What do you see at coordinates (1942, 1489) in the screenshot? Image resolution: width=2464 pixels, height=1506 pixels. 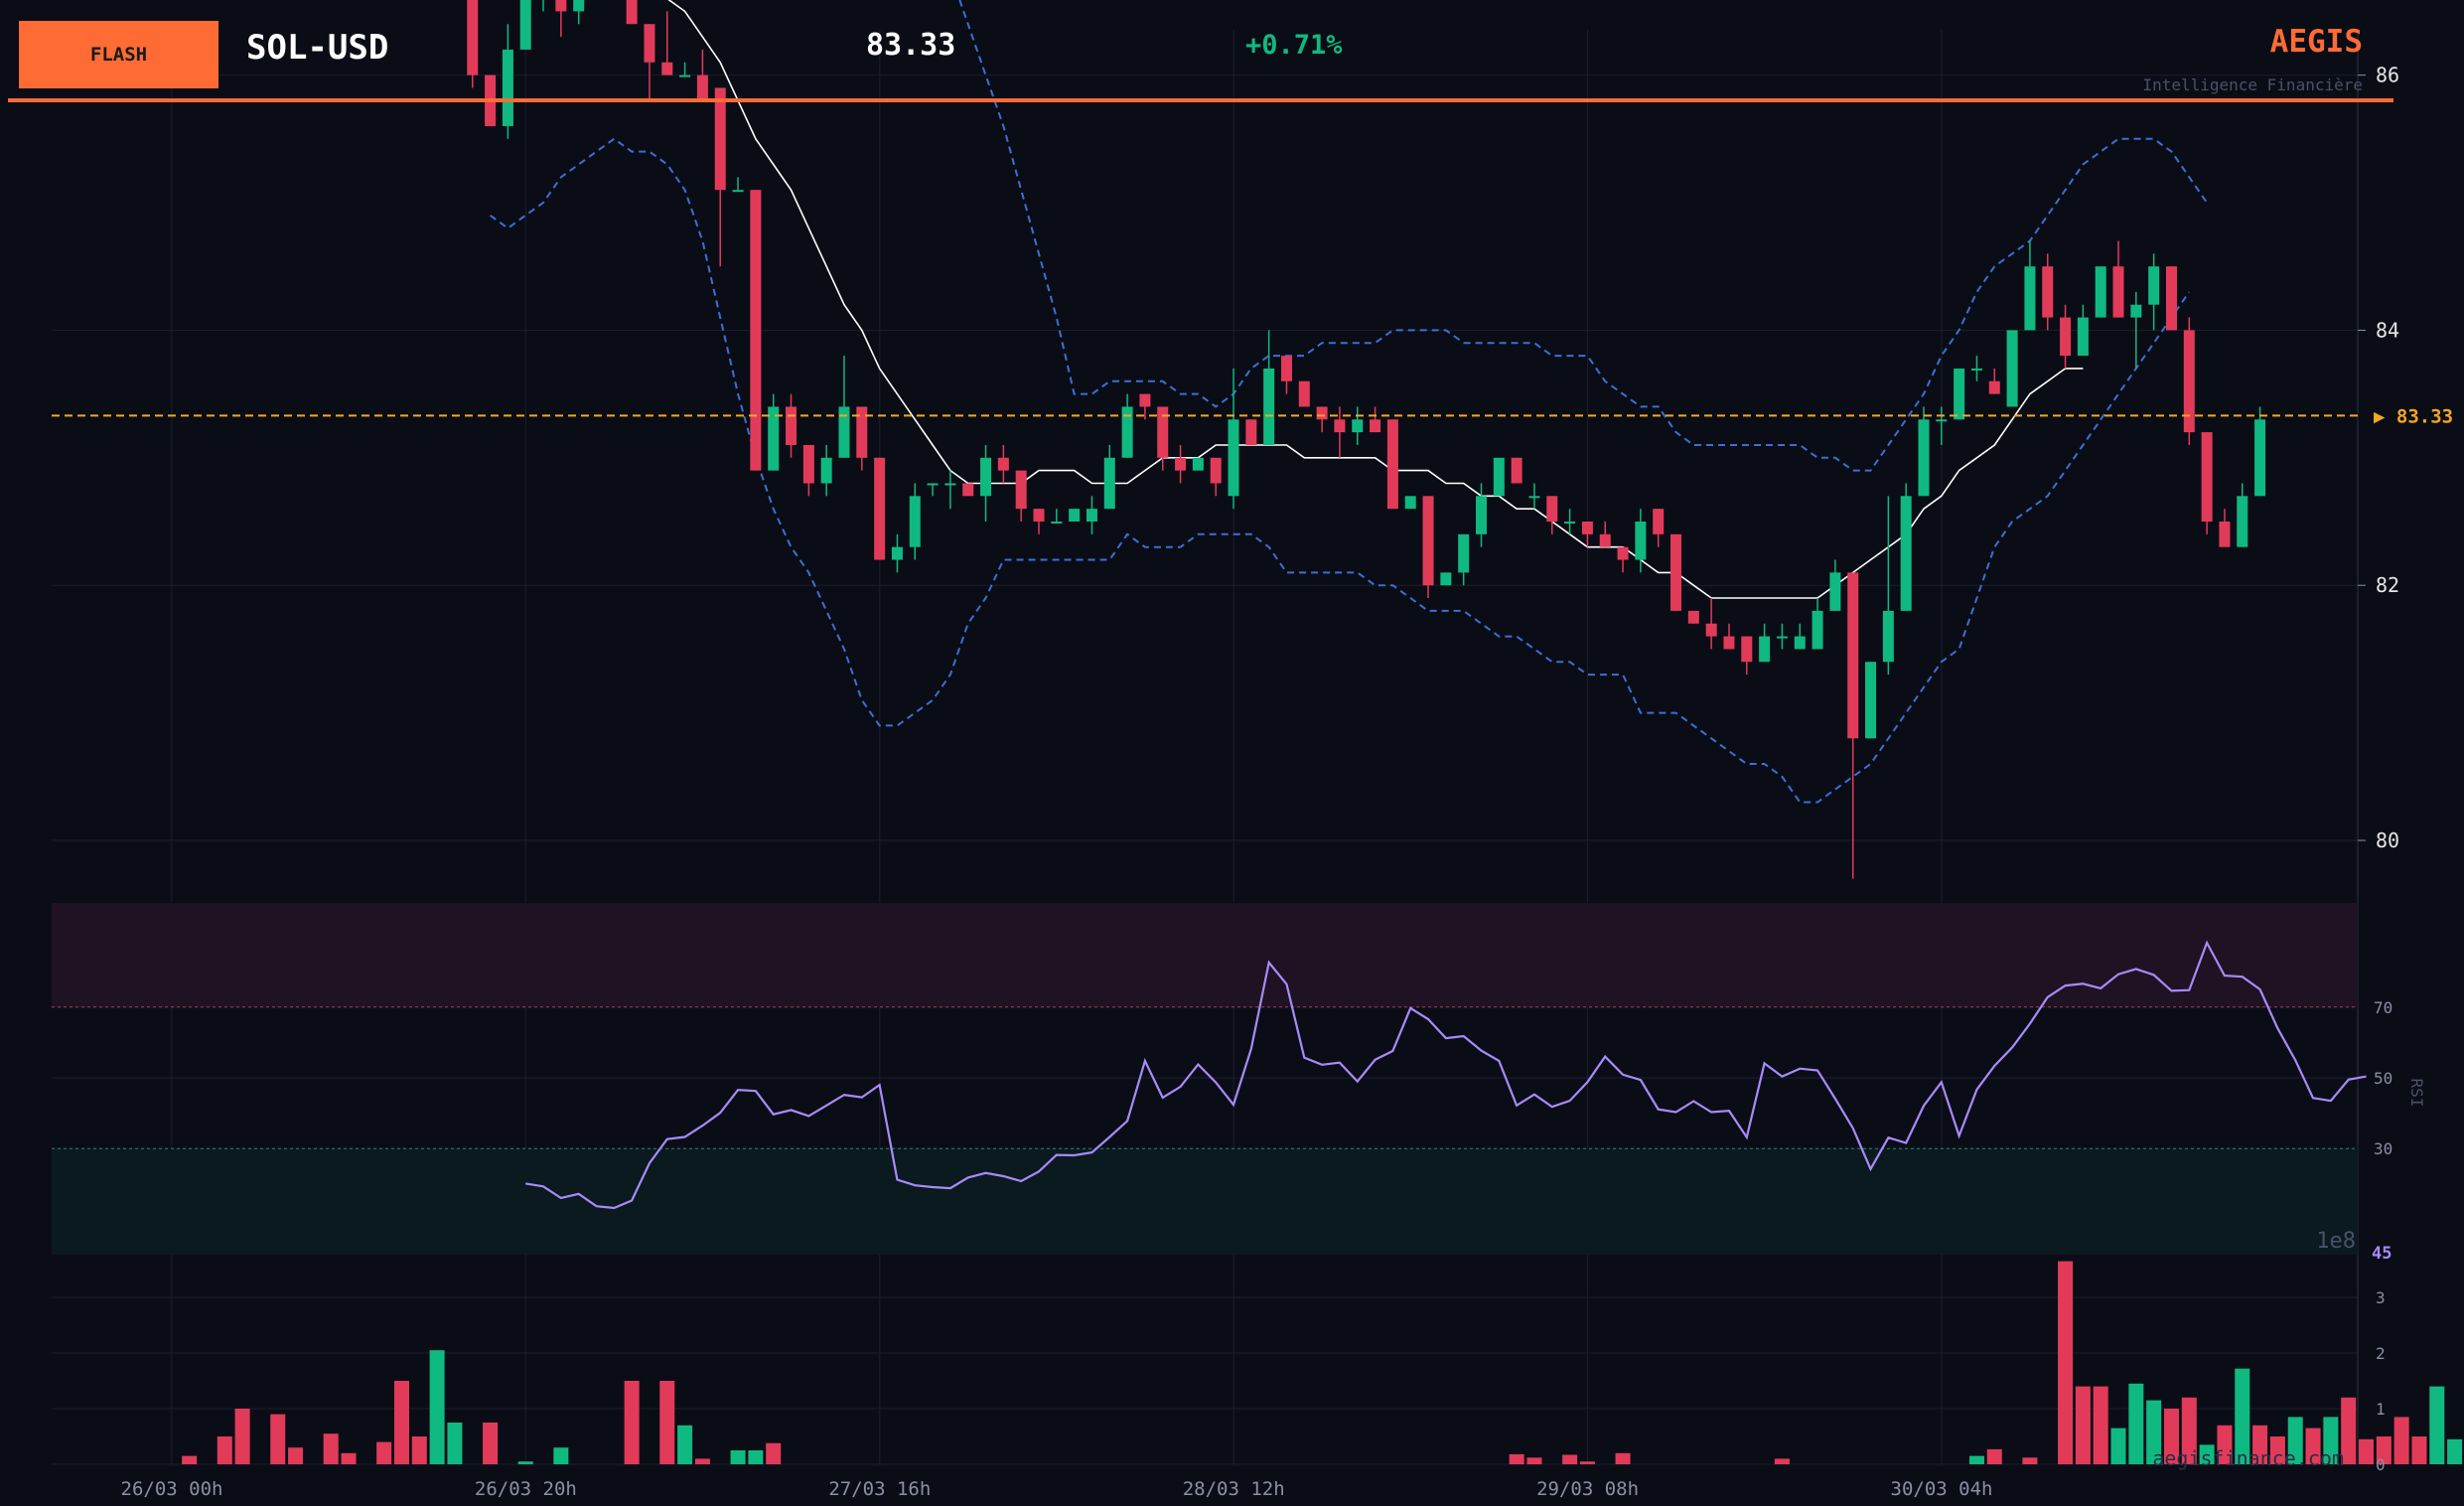 I see `x-tick-label: 30/03 04h` at bounding box center [1942, 1489].